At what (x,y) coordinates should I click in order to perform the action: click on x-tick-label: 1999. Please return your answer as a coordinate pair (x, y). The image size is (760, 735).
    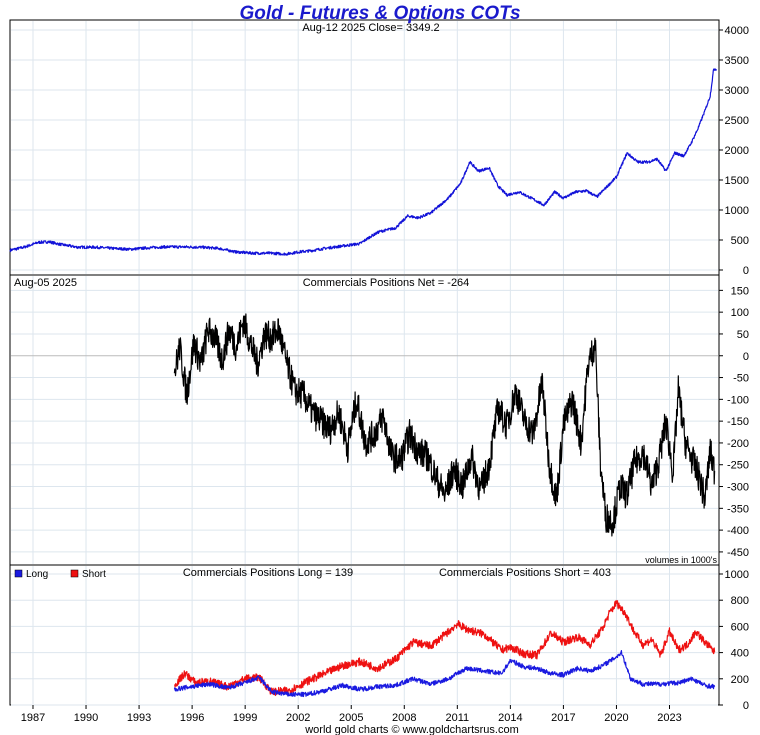
    Looking at the image, I should click on (245, 718).